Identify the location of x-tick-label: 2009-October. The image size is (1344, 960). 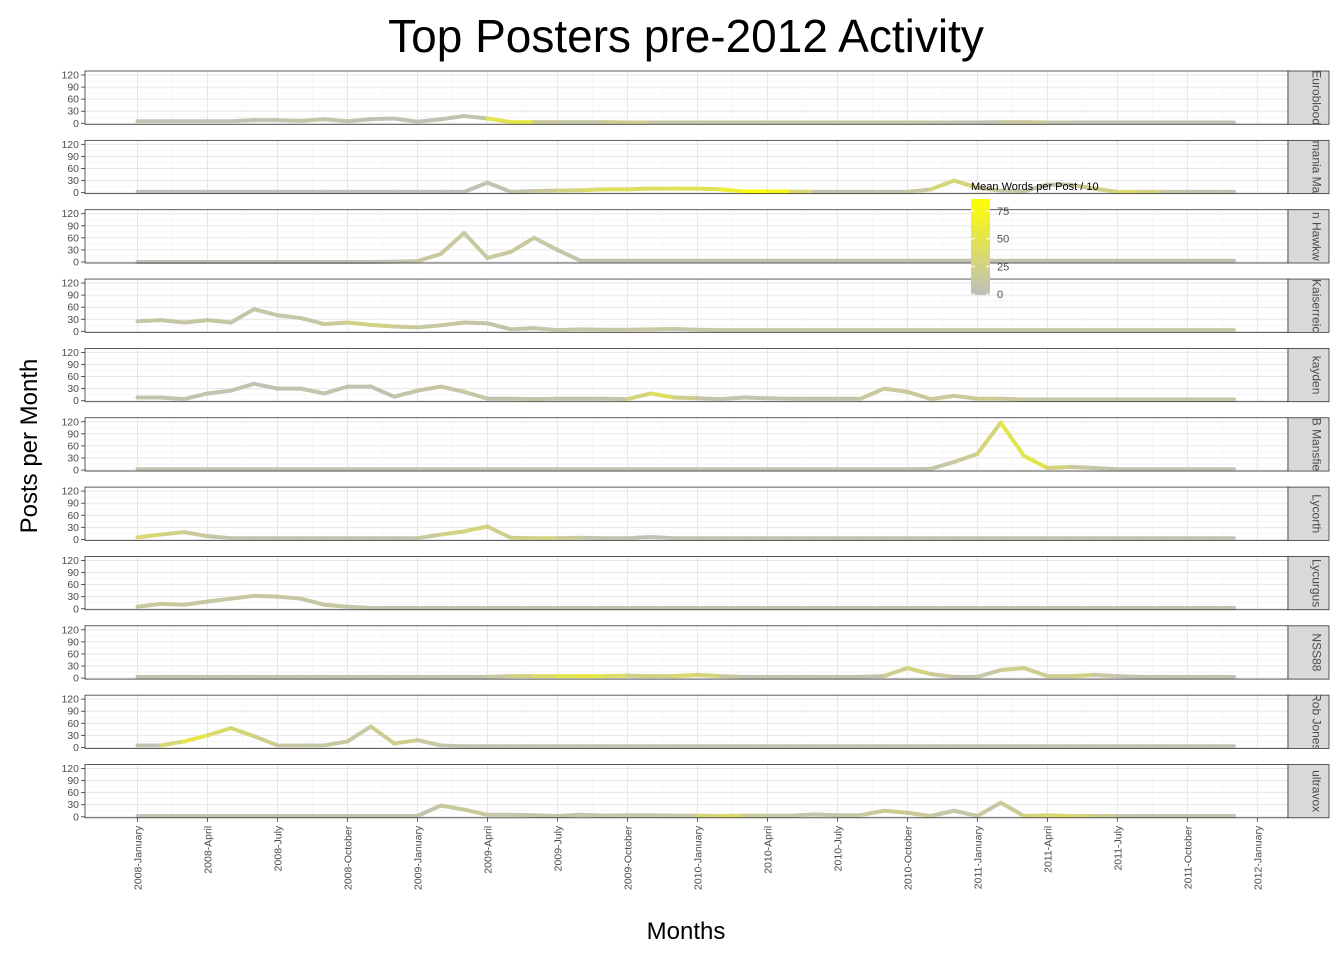
(628, 857).